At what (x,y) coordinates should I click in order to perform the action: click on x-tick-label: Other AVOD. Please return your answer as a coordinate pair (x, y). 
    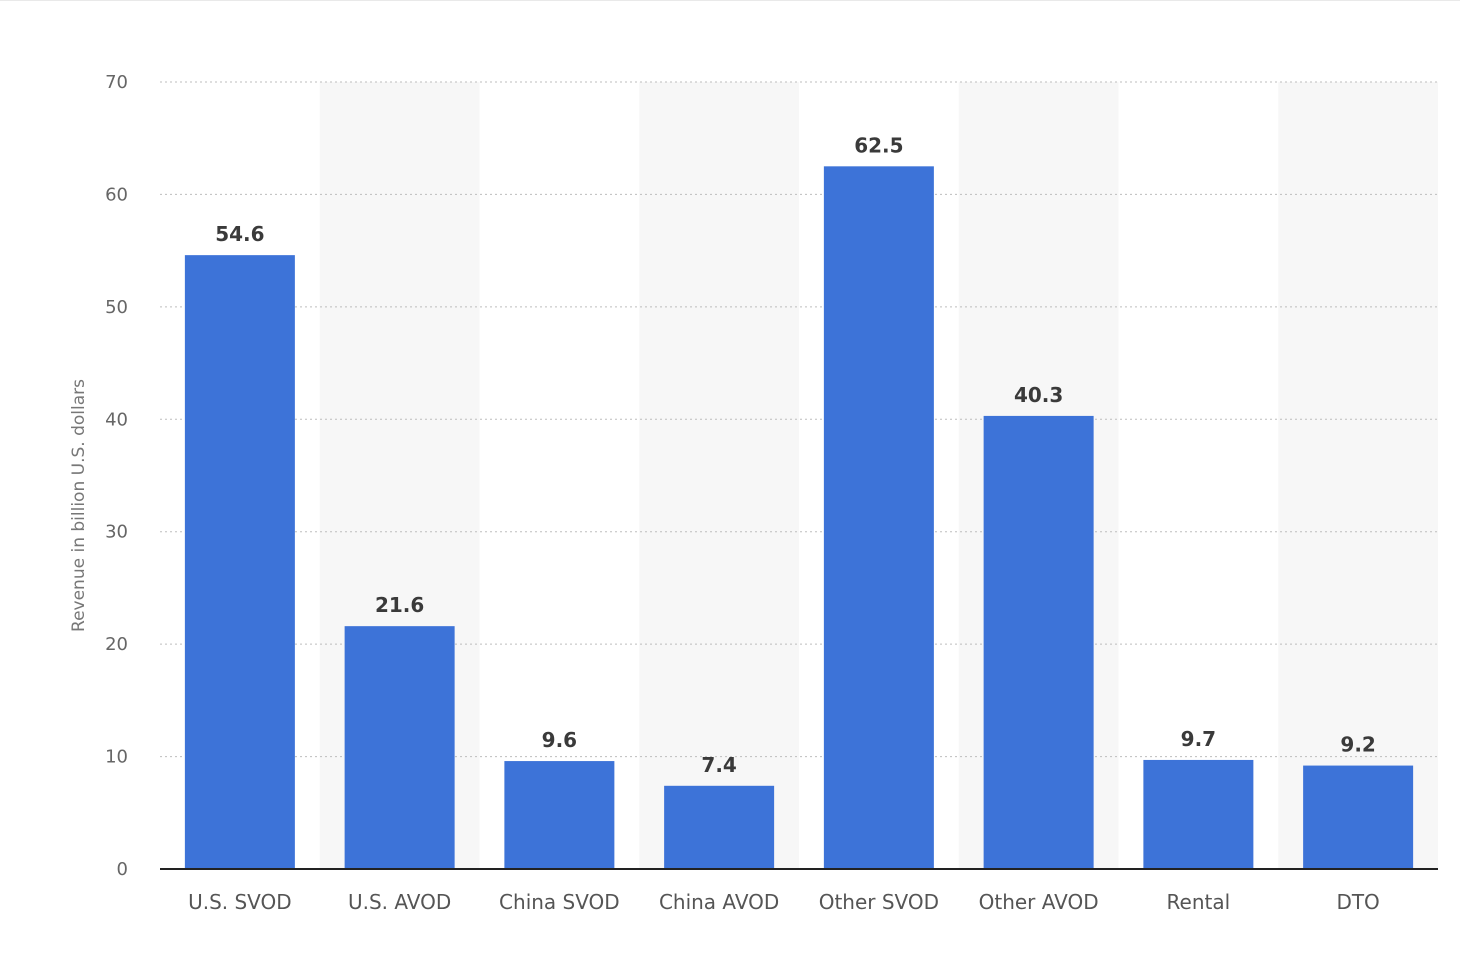
    Looking at the image, I should click on (1039, 902).